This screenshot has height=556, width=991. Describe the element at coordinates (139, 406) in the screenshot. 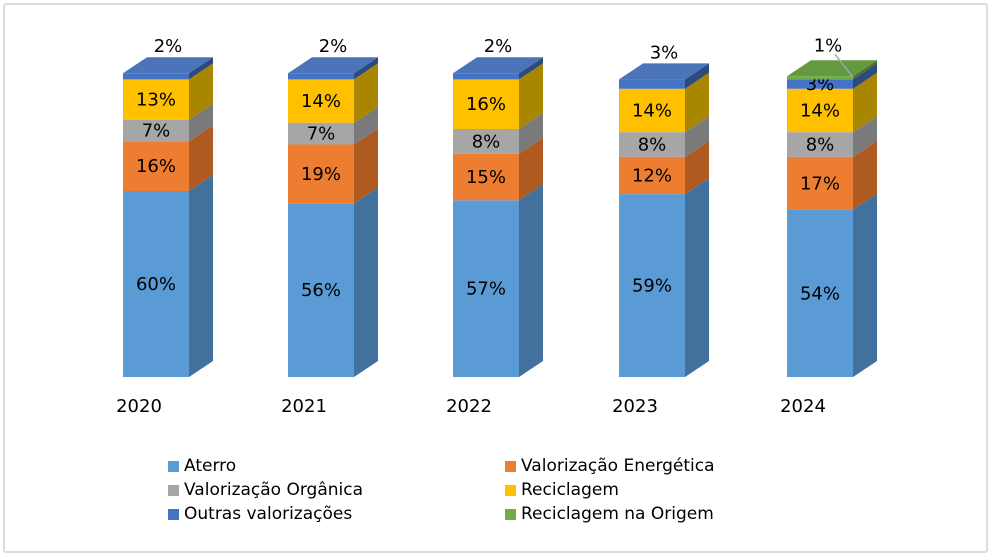

I see `category-label: 2020` at that location.